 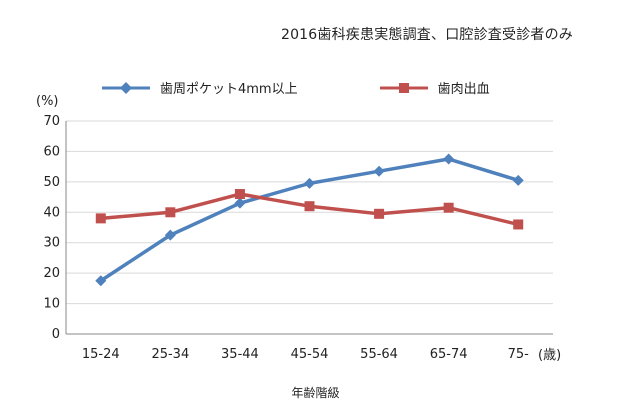 What do you see at coordinates (51, 151) in the screenshot?
I see `y-tick-label: 60` at bounding box center [51, 151].